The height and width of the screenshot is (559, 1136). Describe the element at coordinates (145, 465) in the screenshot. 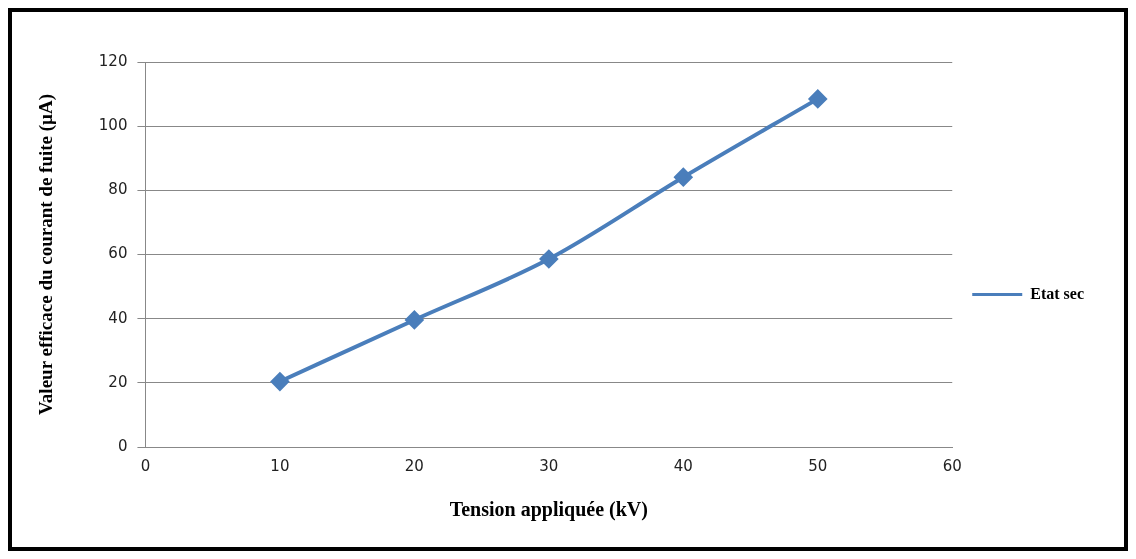

I see `x-tick-label: 0` at that location.